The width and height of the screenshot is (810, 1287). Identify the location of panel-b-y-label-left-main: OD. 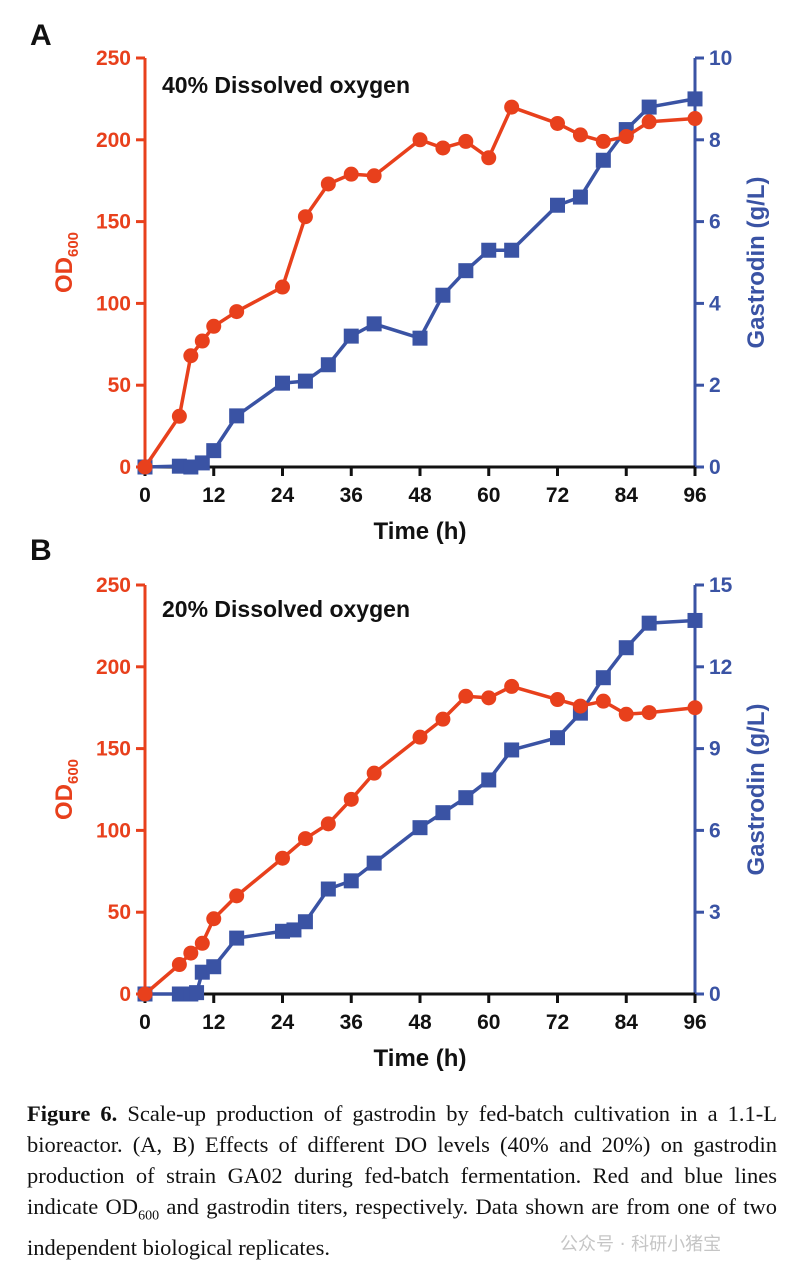
(64, 802).